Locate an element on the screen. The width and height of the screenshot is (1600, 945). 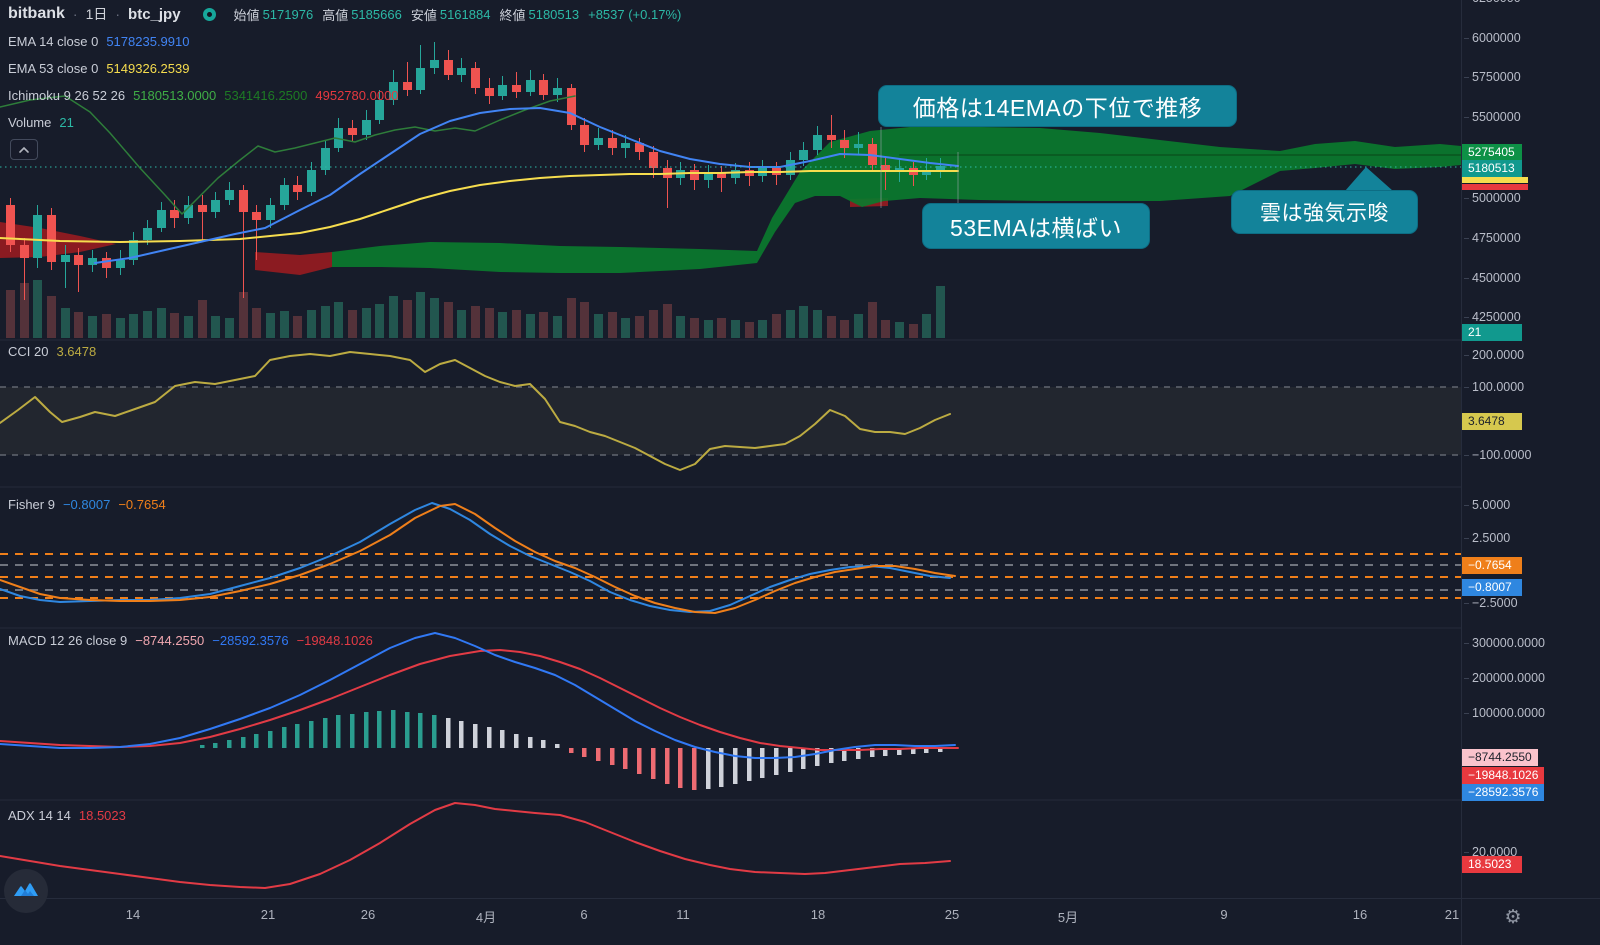
watermark-logo-button is located at coordinates (26, 891).